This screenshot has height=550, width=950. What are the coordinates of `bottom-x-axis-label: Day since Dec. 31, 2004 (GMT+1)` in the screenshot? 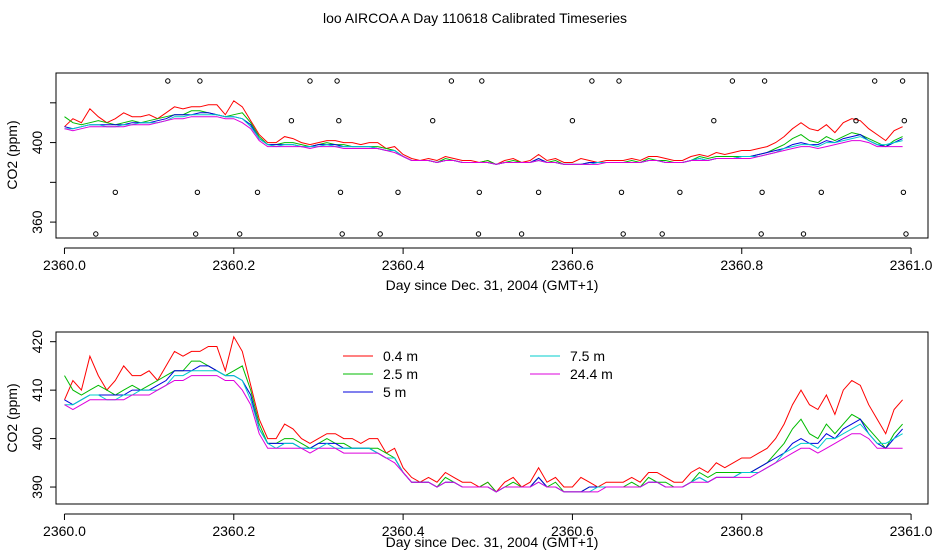 It's located at (492, 542).